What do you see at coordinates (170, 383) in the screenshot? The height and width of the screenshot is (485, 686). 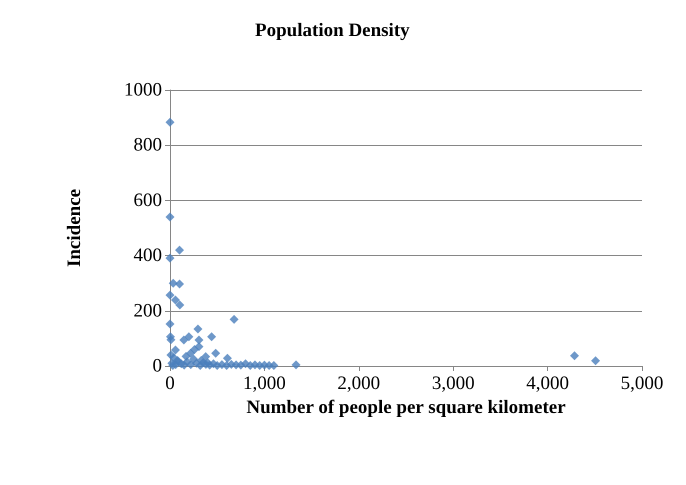 I see `x-tick-label: 0` at bounding box center [170, 383].